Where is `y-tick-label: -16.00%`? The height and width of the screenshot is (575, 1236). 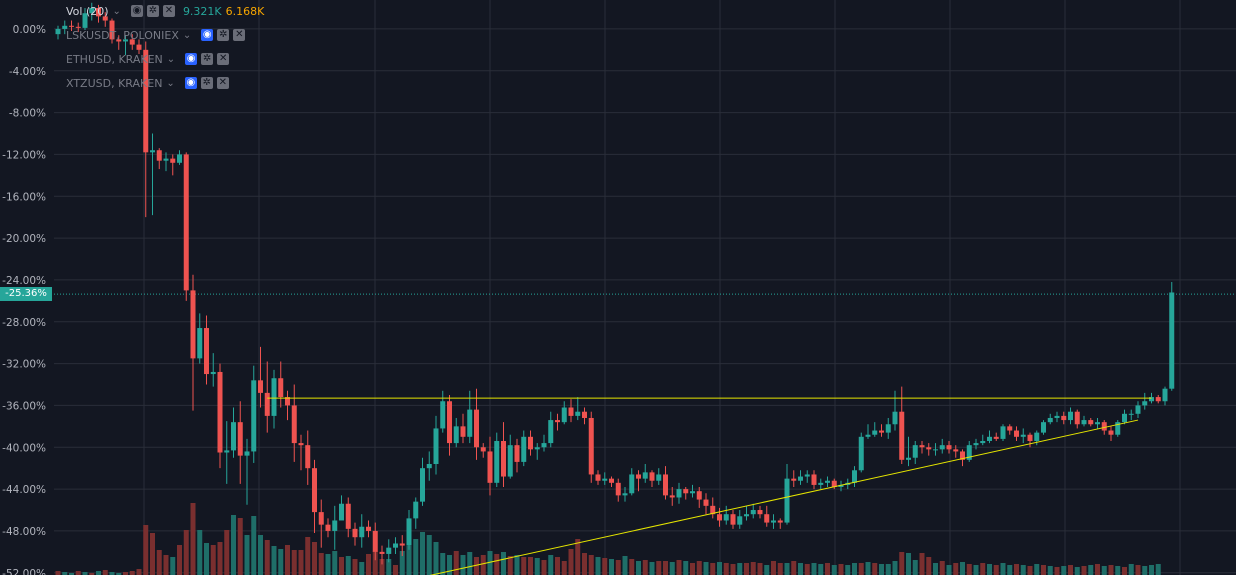 y-tick-label: -16.00% is located at coordinates (24, 197).